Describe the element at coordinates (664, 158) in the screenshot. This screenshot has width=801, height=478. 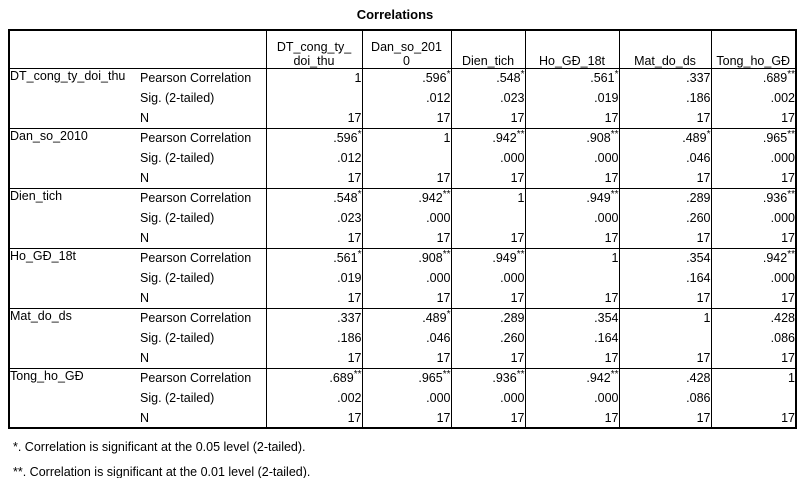
I see `sig-cell: .046` at that location.